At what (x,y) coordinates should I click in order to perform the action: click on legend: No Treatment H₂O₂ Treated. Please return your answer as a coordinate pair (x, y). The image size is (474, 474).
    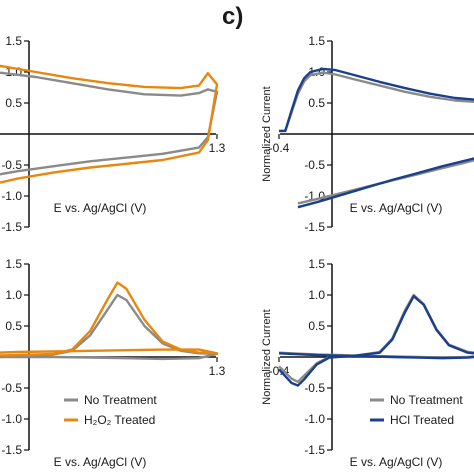
    Looking at the image, I should click on (110, 410).